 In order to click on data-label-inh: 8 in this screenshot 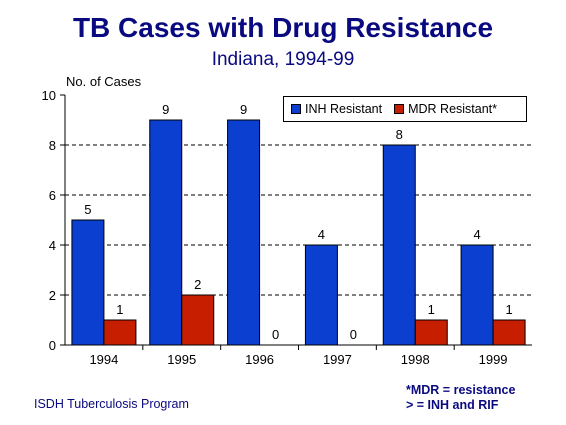, I will do `click(399, 134)`.